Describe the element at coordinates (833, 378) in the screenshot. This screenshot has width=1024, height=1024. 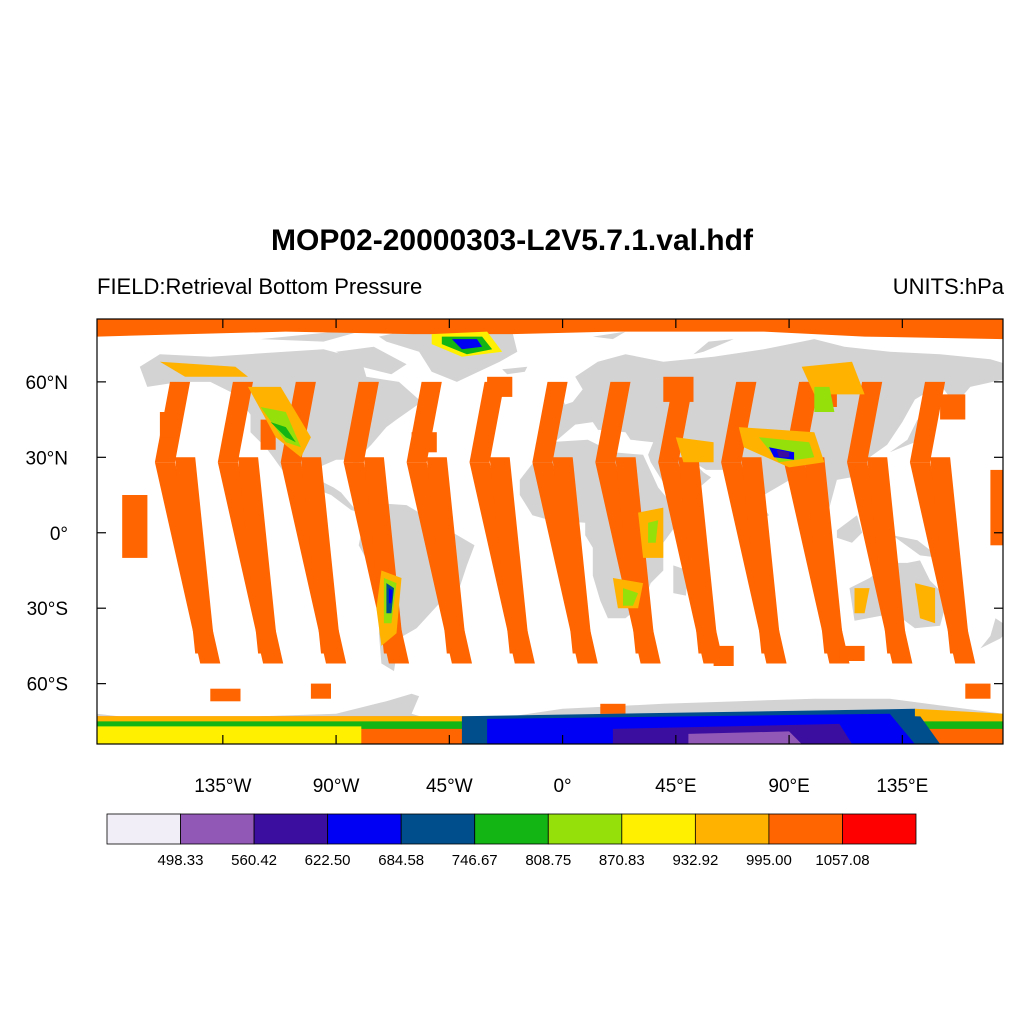
I see `terrain-siberia-plateau` at that location.